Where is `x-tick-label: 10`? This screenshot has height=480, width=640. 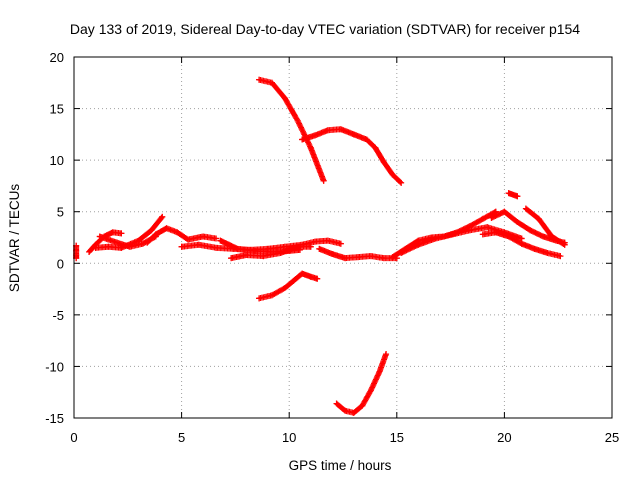 x-tick-label: 10 is located at coordinates (289, 437).